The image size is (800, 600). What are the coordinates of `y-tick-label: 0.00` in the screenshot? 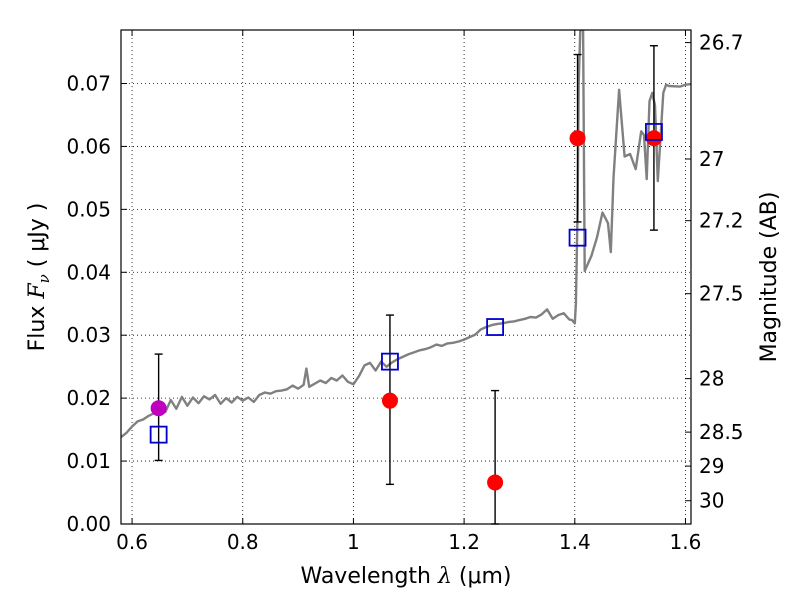 It's located at (88, 524).